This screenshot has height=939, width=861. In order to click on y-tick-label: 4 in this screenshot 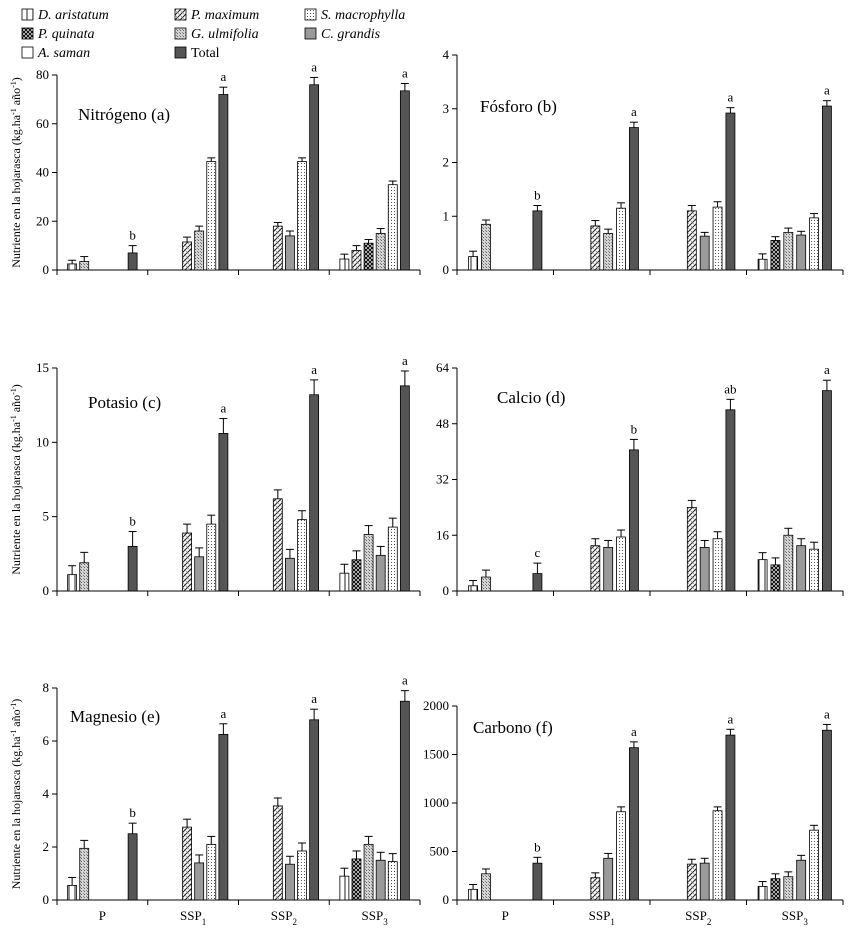, I will do `click(46, 793)`.